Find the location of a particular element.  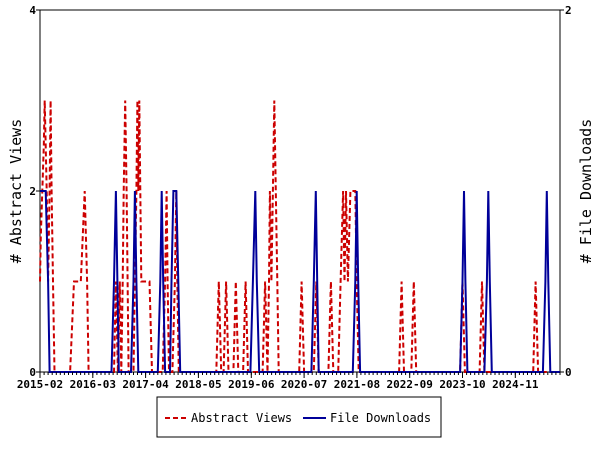

left-y-tick-label: 2 is located at coordinates (32, 191).